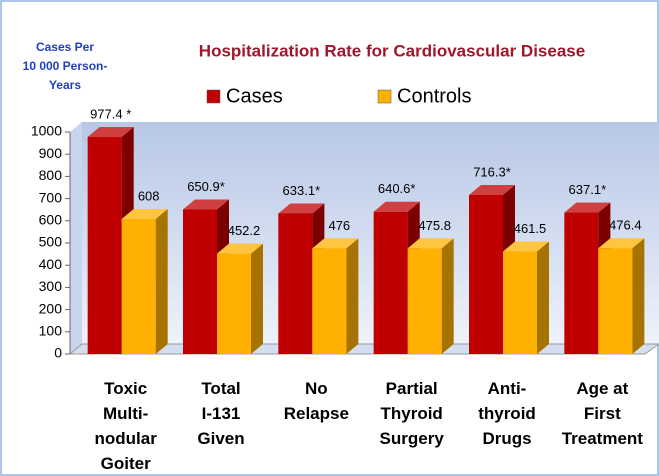  I want to click on data-label: 452.2, so click(244, 230).